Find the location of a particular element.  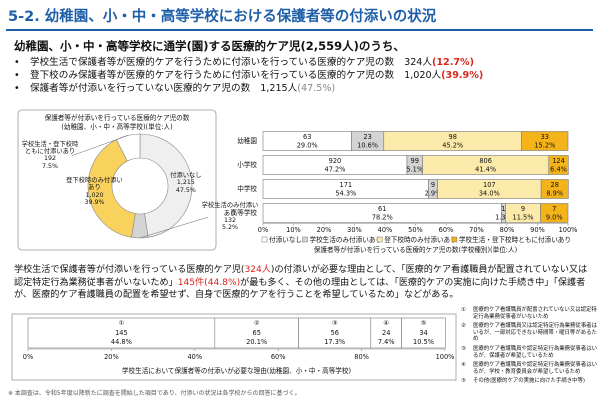

segment-share: 7.4% is located at coordinates (386, 342).